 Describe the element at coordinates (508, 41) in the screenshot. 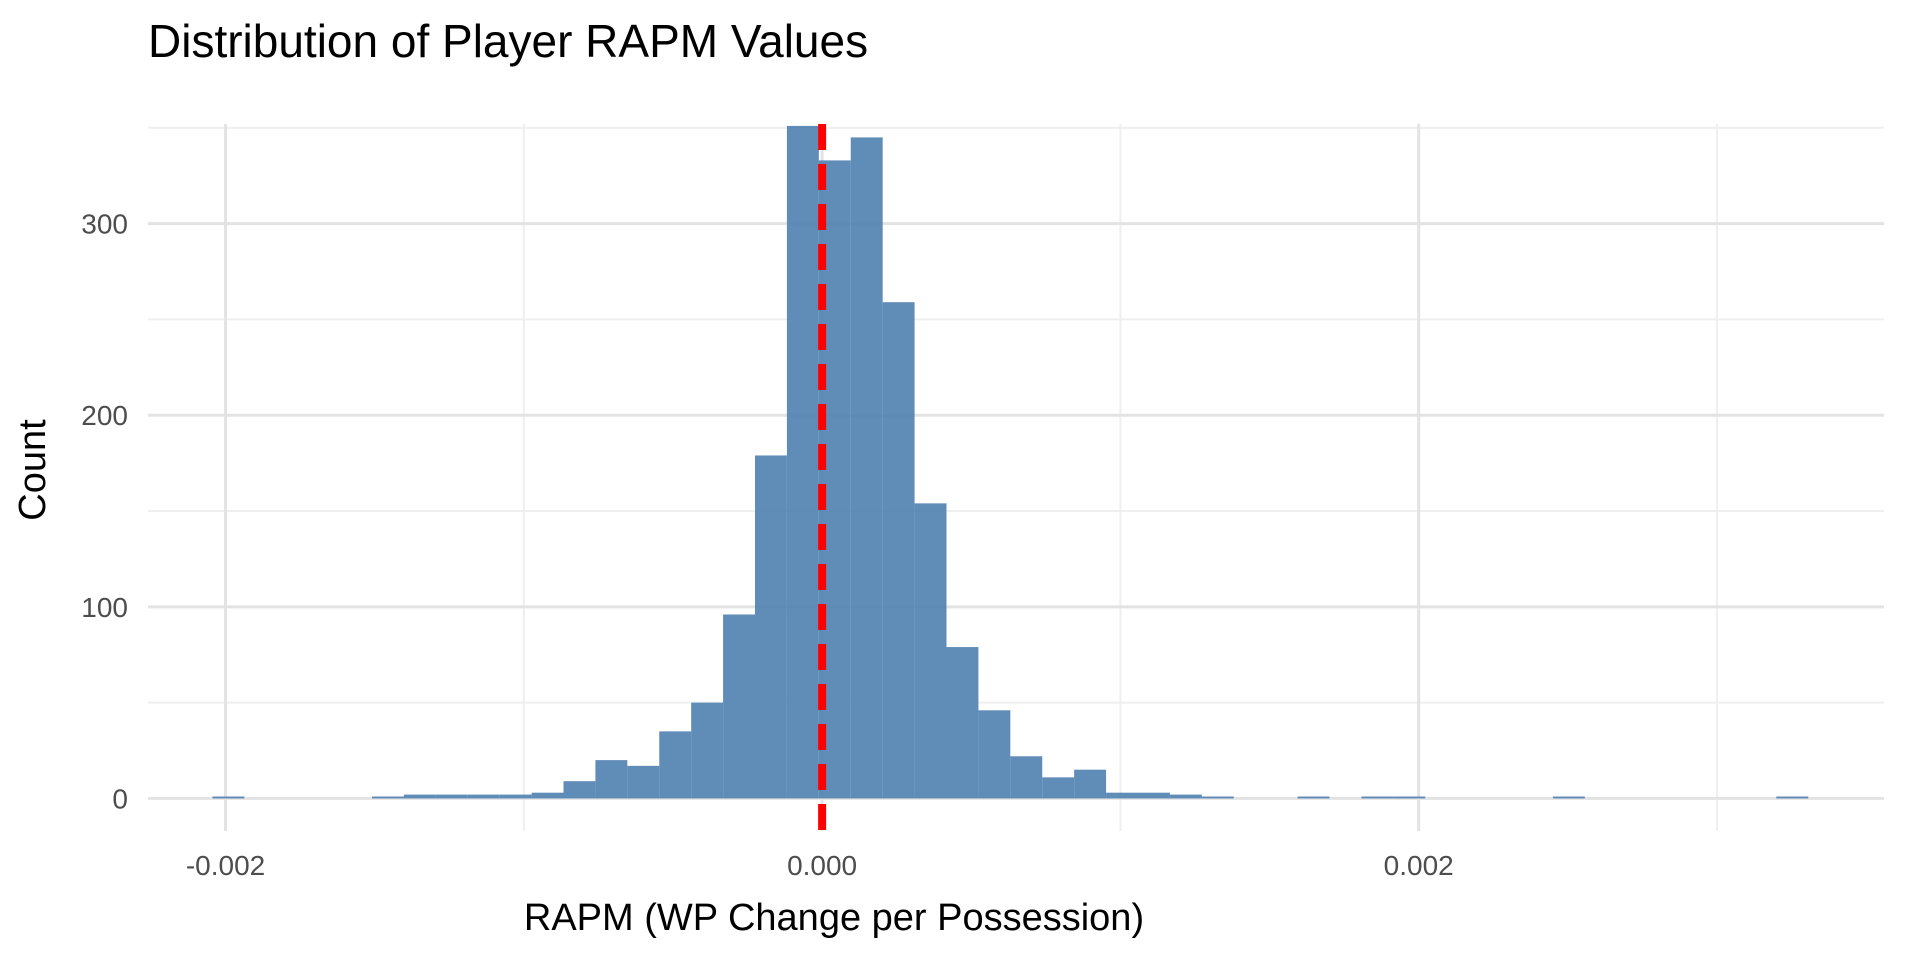

I see `chart-title: Distribution of Player RAPM Values` at that location.